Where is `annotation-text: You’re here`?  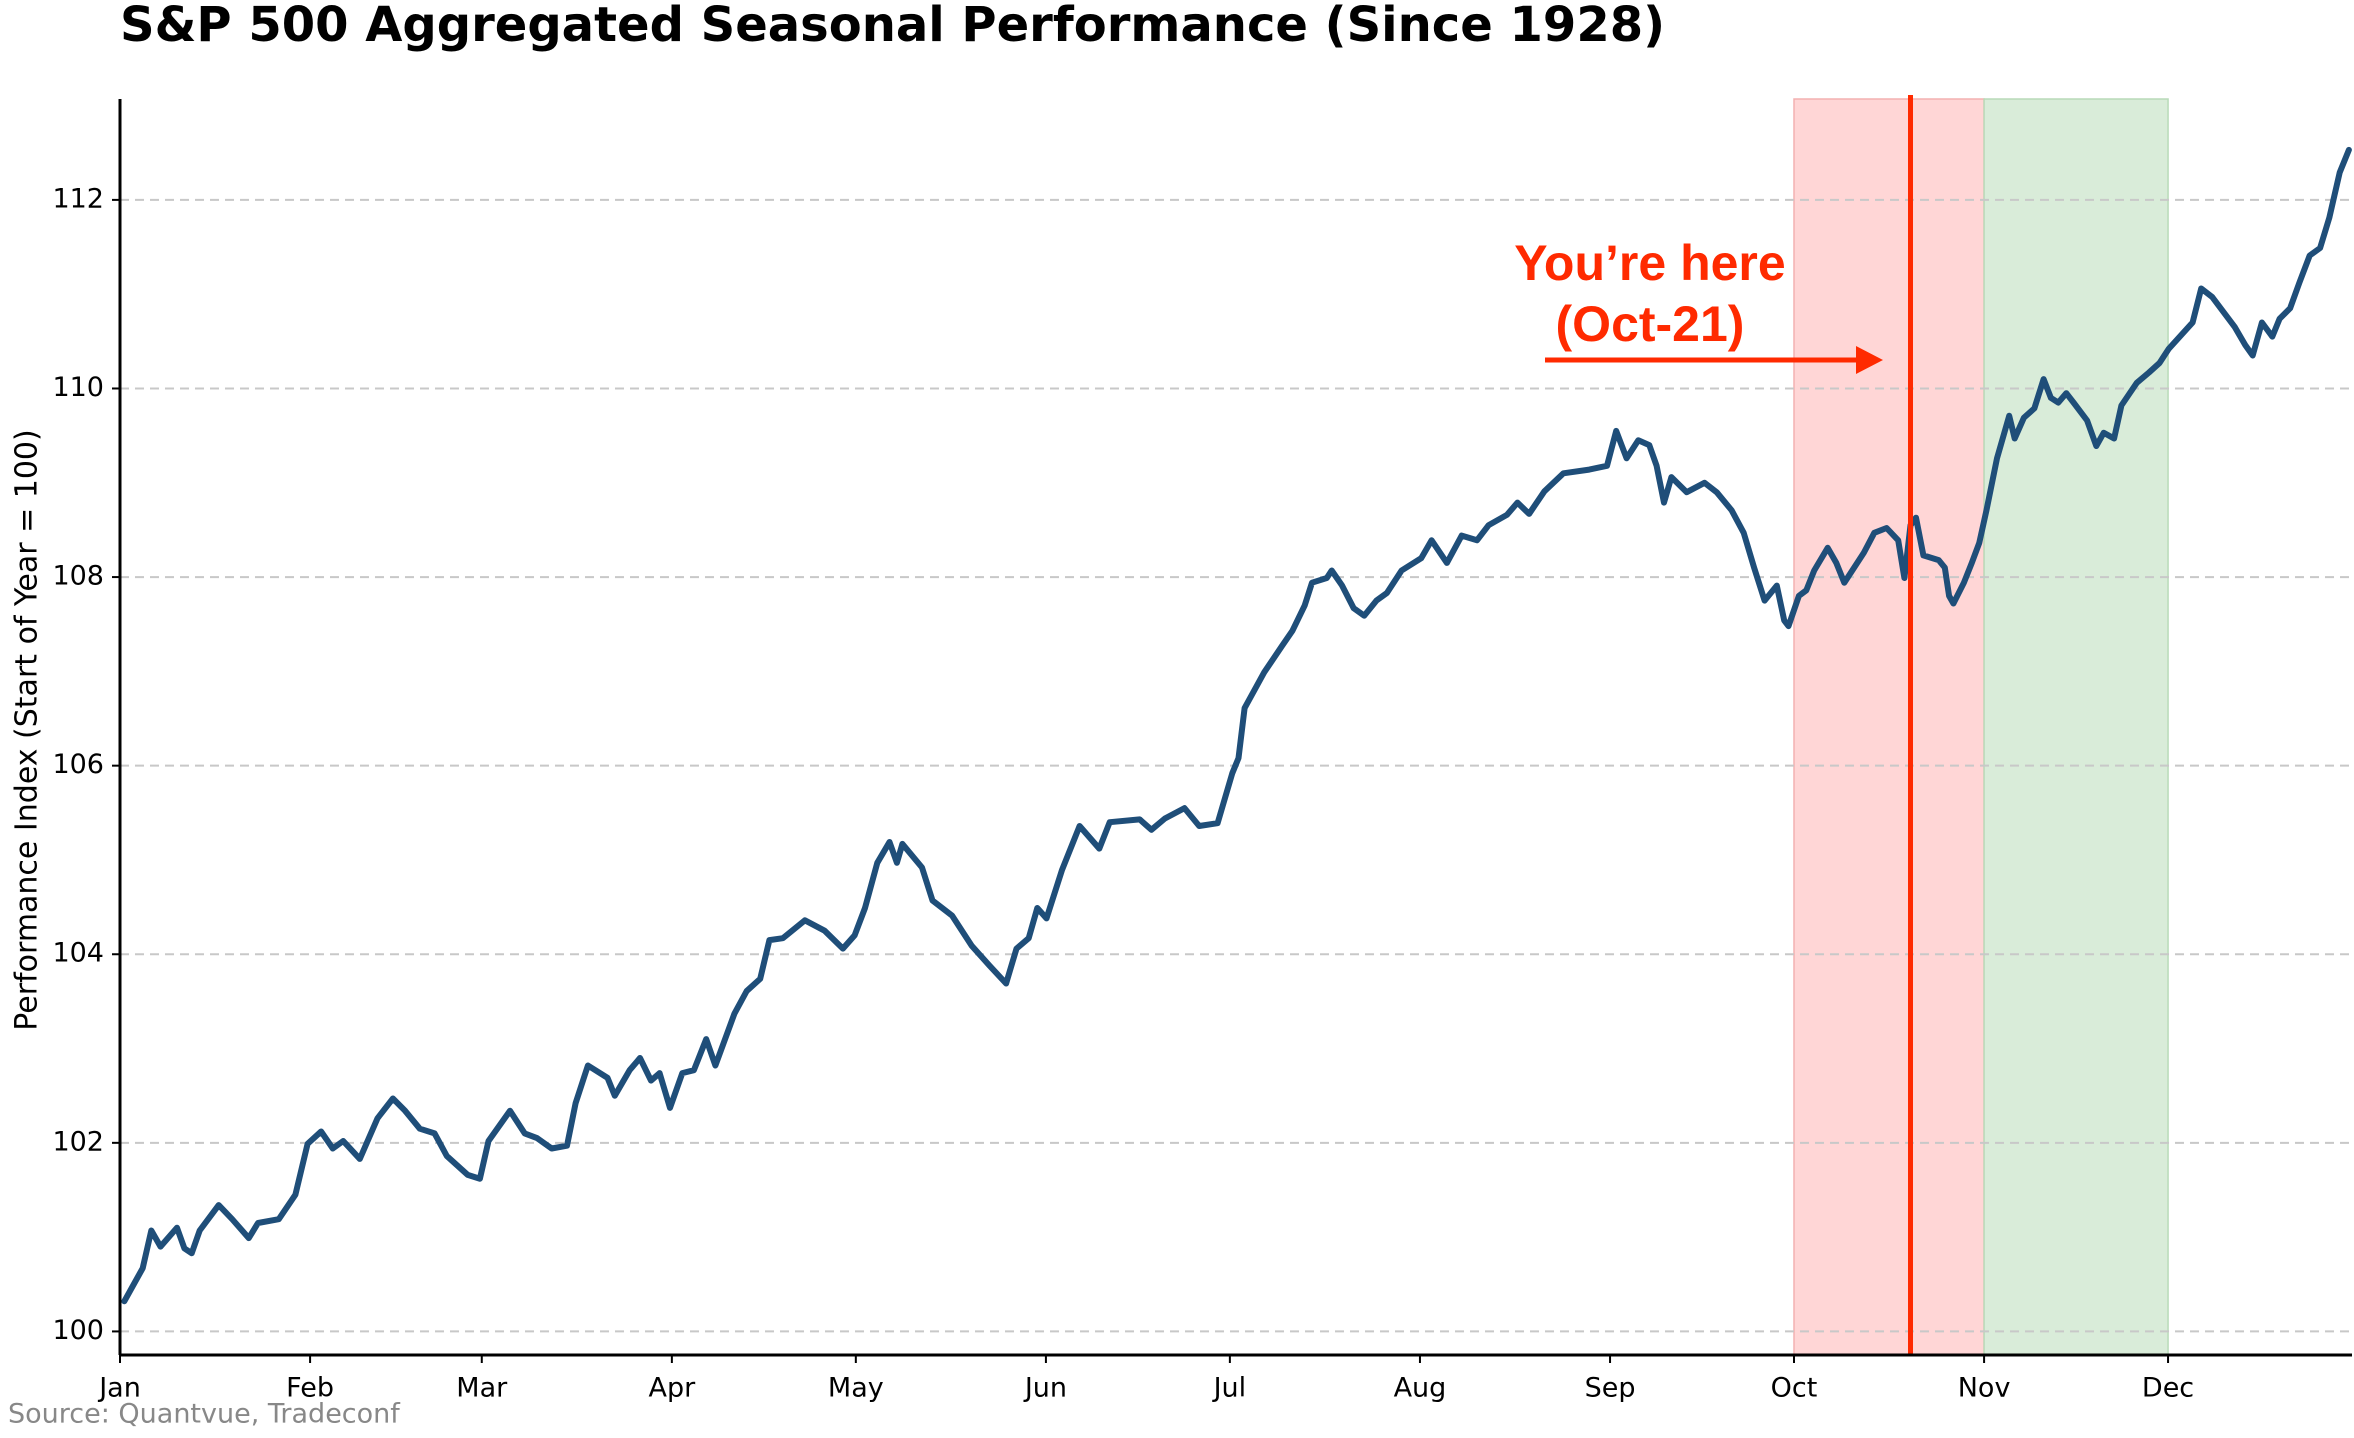 annotation-text: You’re here is located at coordinates (1649, 263).